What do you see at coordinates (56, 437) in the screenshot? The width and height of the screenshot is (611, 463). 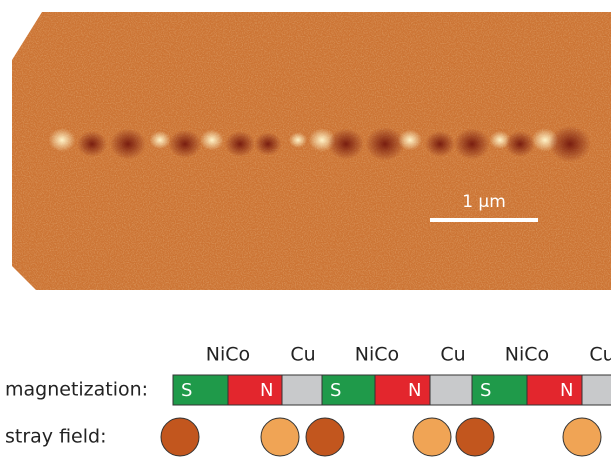 I see `row-label: stray field:` at bounding box center [56, 437].